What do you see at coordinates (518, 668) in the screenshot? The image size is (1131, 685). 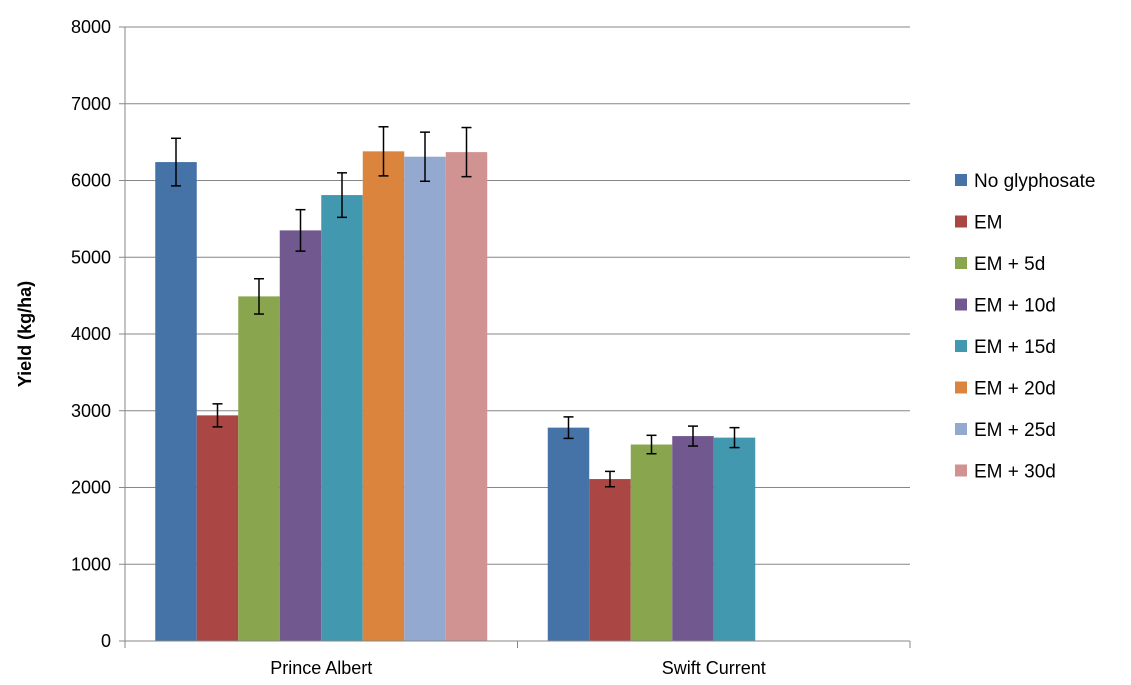 I see `x-tick-labels: Prince Albert Swift Current` at bounding box center [518, 668].